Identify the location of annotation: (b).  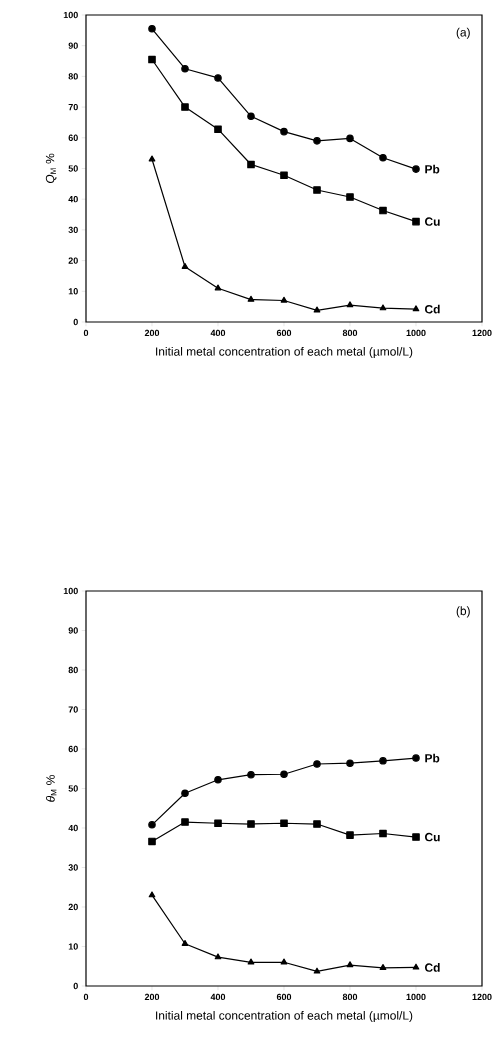
(463, 612).